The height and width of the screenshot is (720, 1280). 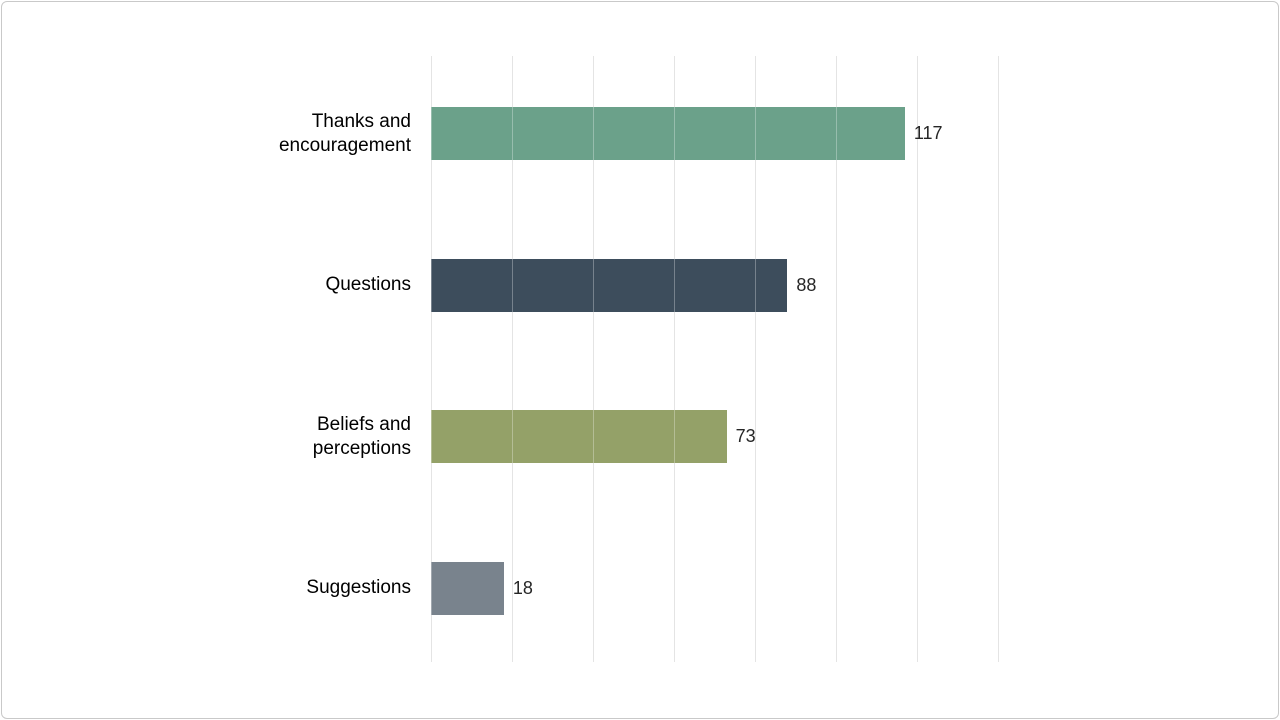 I want to click on data-label: 73, so click(x=745, y=436).